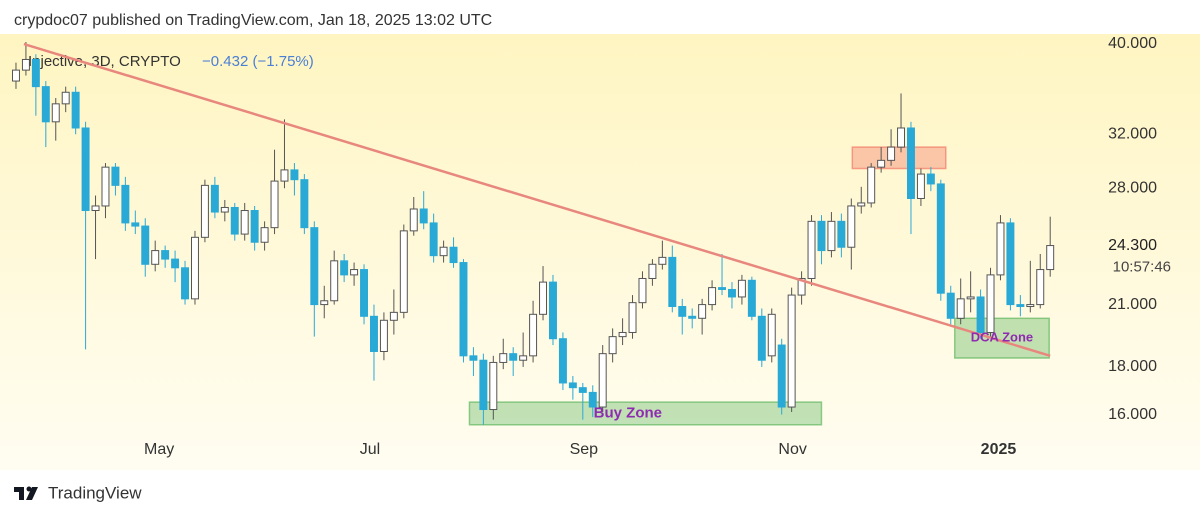 This screenshot has width=1200, height=520. I want to click on x-tick-label: 2025, so click(999, 449).